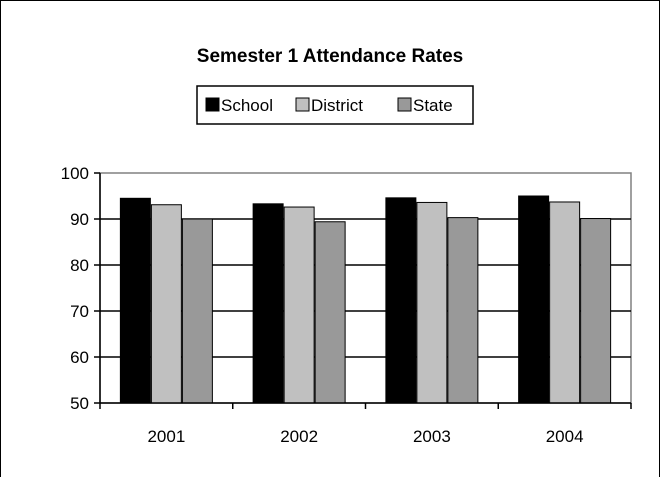 This screenshot has width=662, height=478. I want to click on bar-district-2004, so click(565, 302).